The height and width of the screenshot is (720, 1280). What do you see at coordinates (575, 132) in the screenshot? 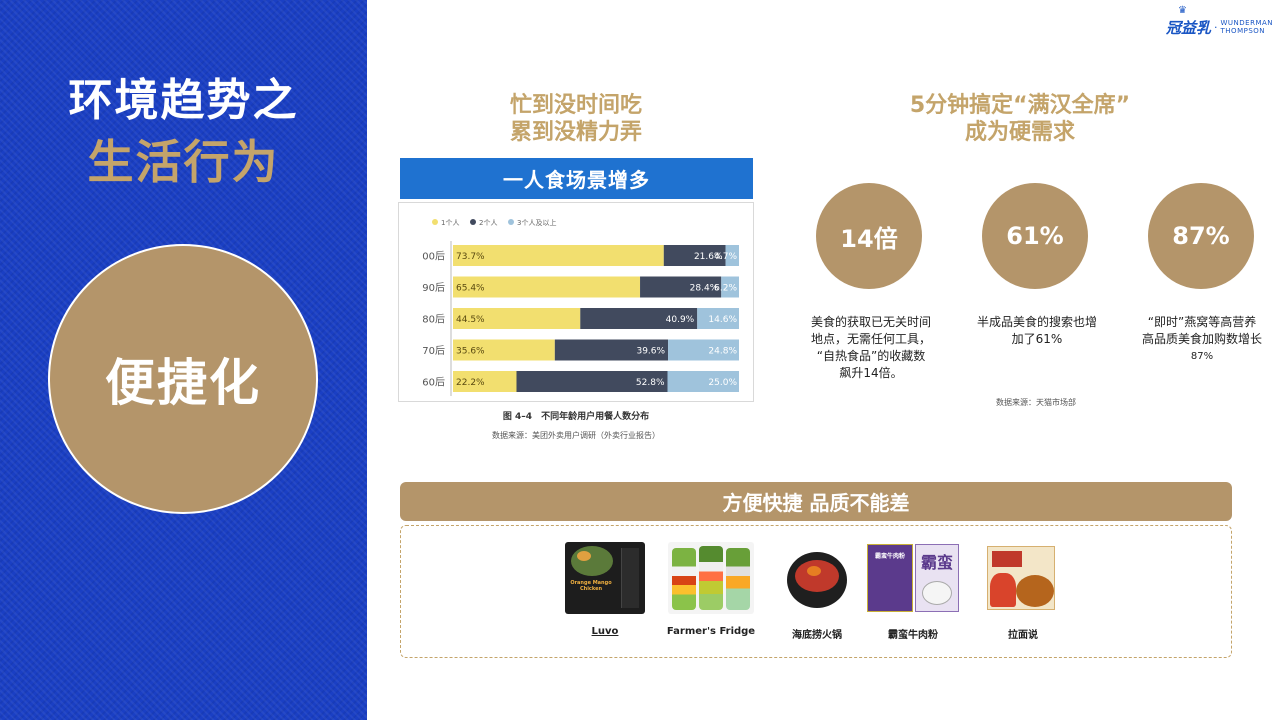
I see `left-heading-line2: 累到没精力弄` at bounding box center [575, 132].